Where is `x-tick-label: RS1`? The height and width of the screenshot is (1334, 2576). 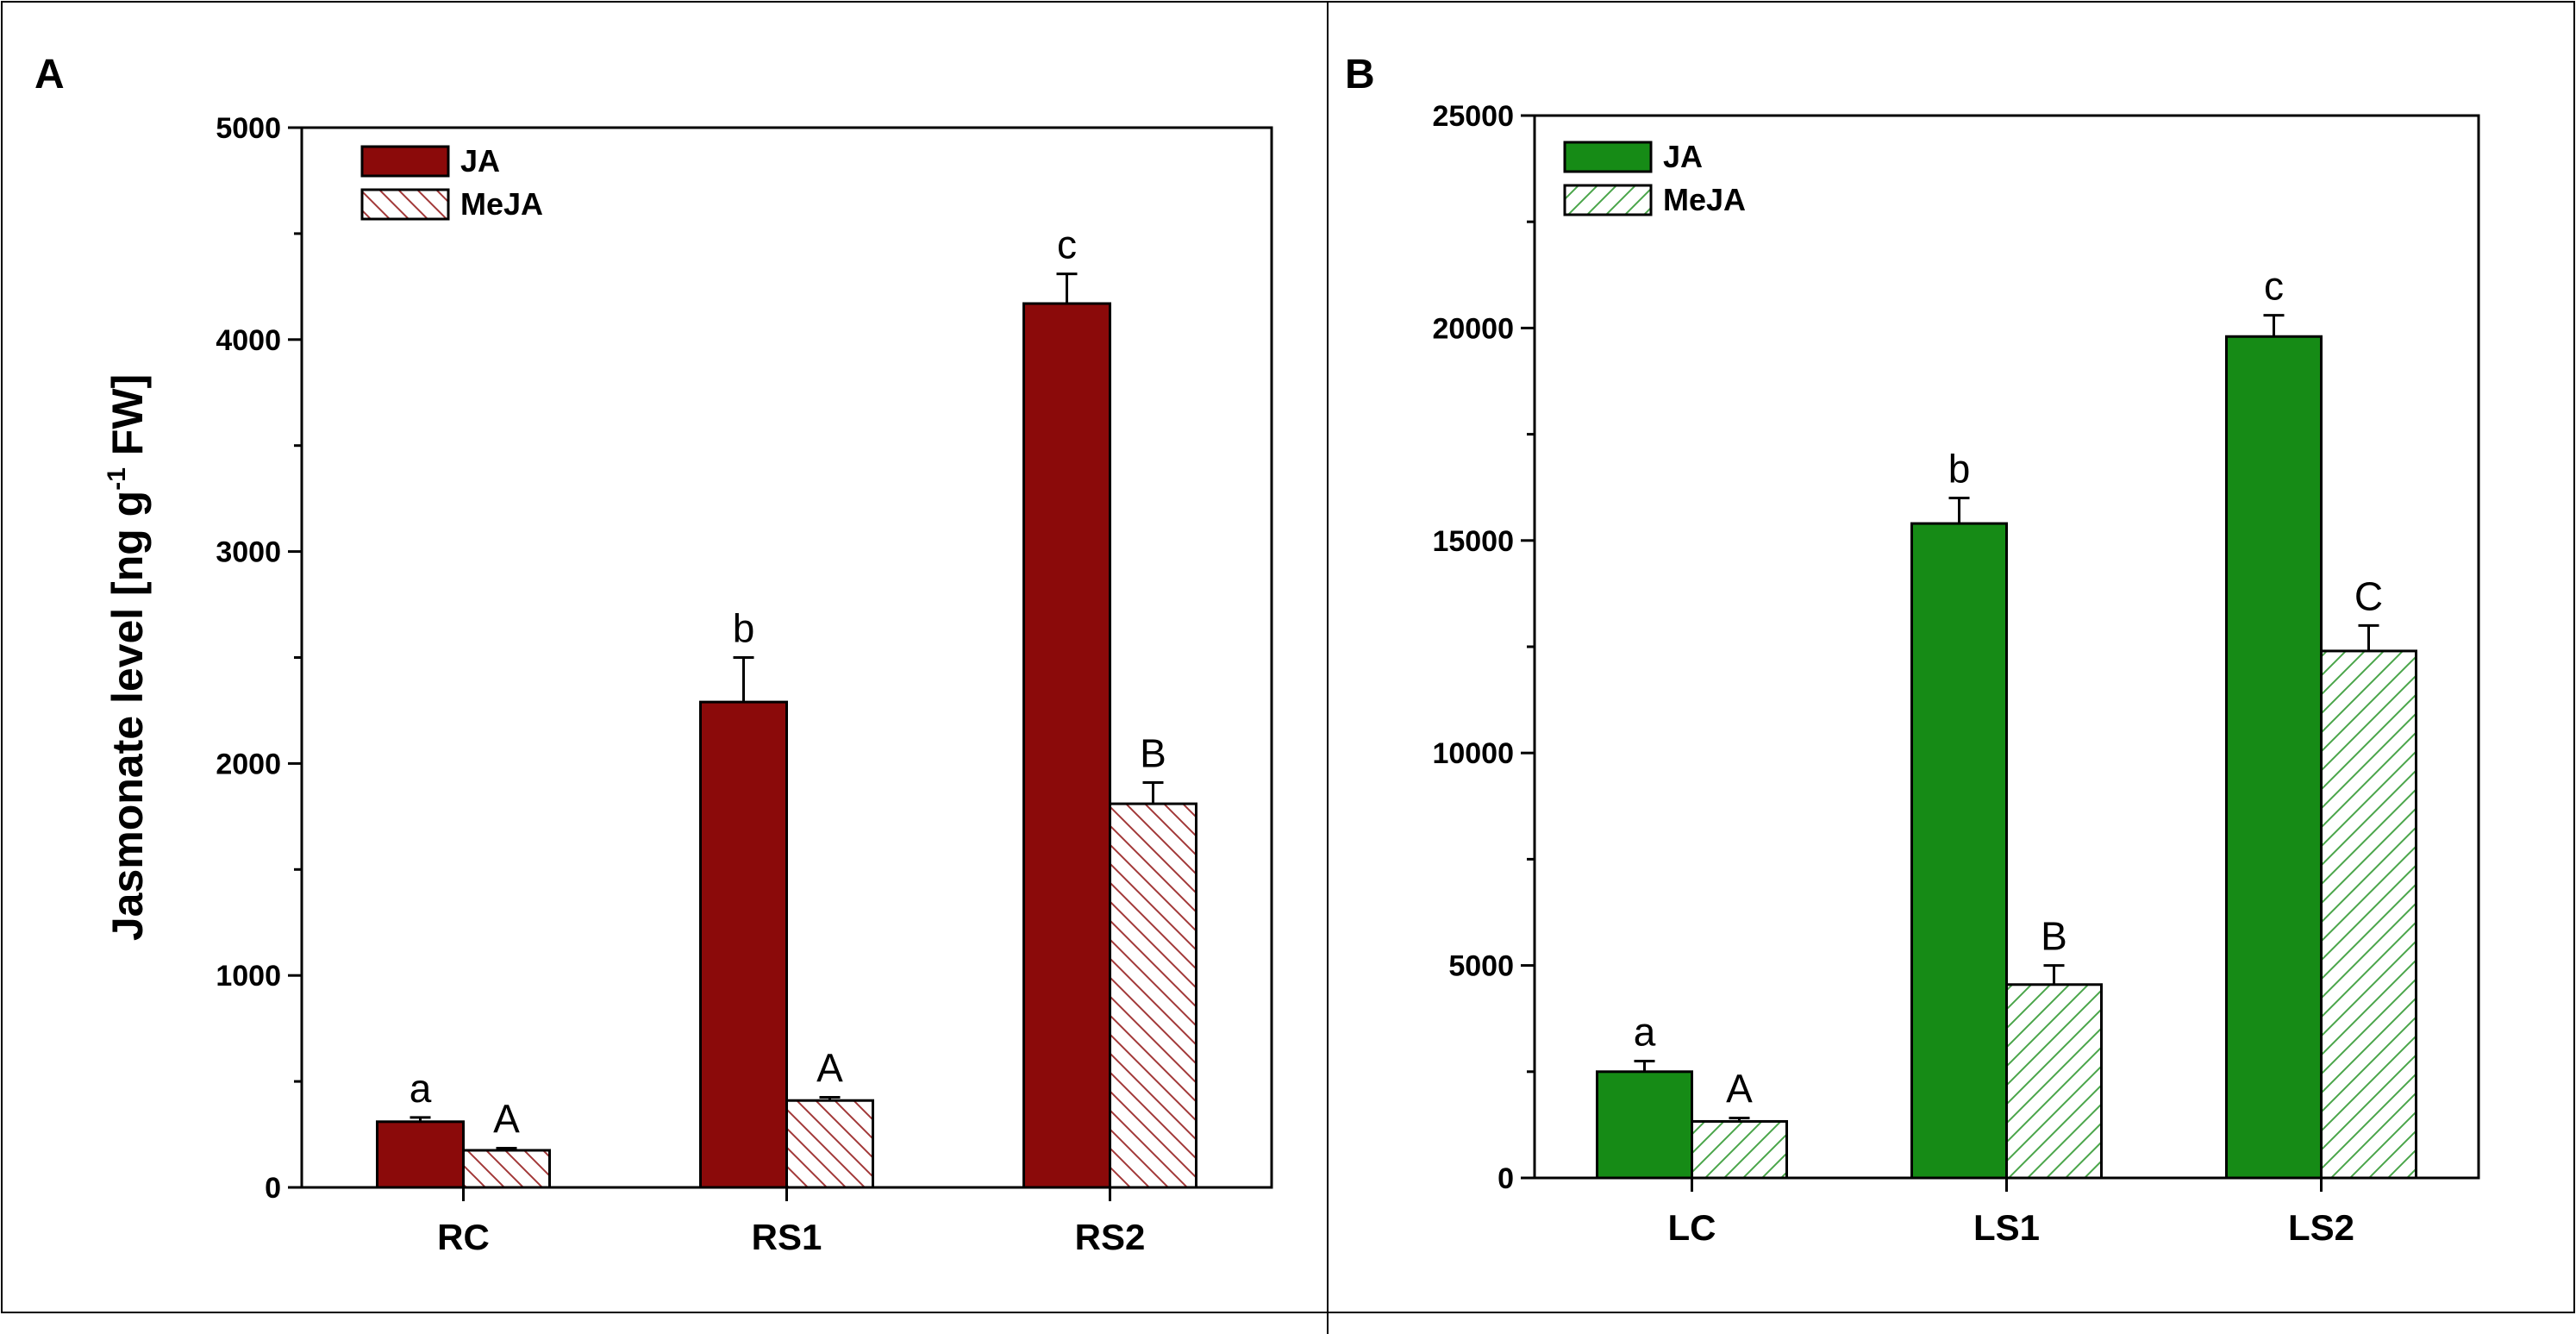 x-tick-label: RS1 is located at coordinates (787, 1237).